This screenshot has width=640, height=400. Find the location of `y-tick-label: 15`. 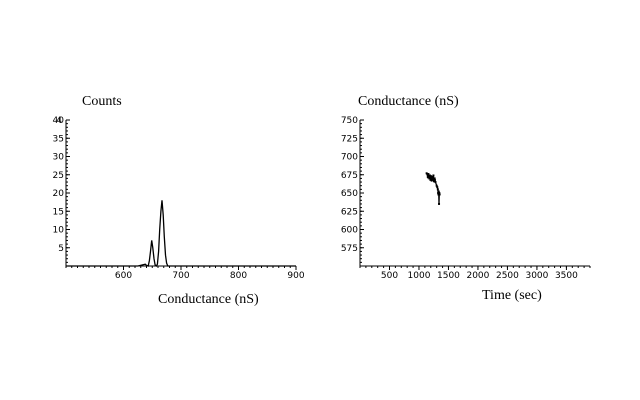

y-tick-label: 15 is located at coordinates (58, 212).